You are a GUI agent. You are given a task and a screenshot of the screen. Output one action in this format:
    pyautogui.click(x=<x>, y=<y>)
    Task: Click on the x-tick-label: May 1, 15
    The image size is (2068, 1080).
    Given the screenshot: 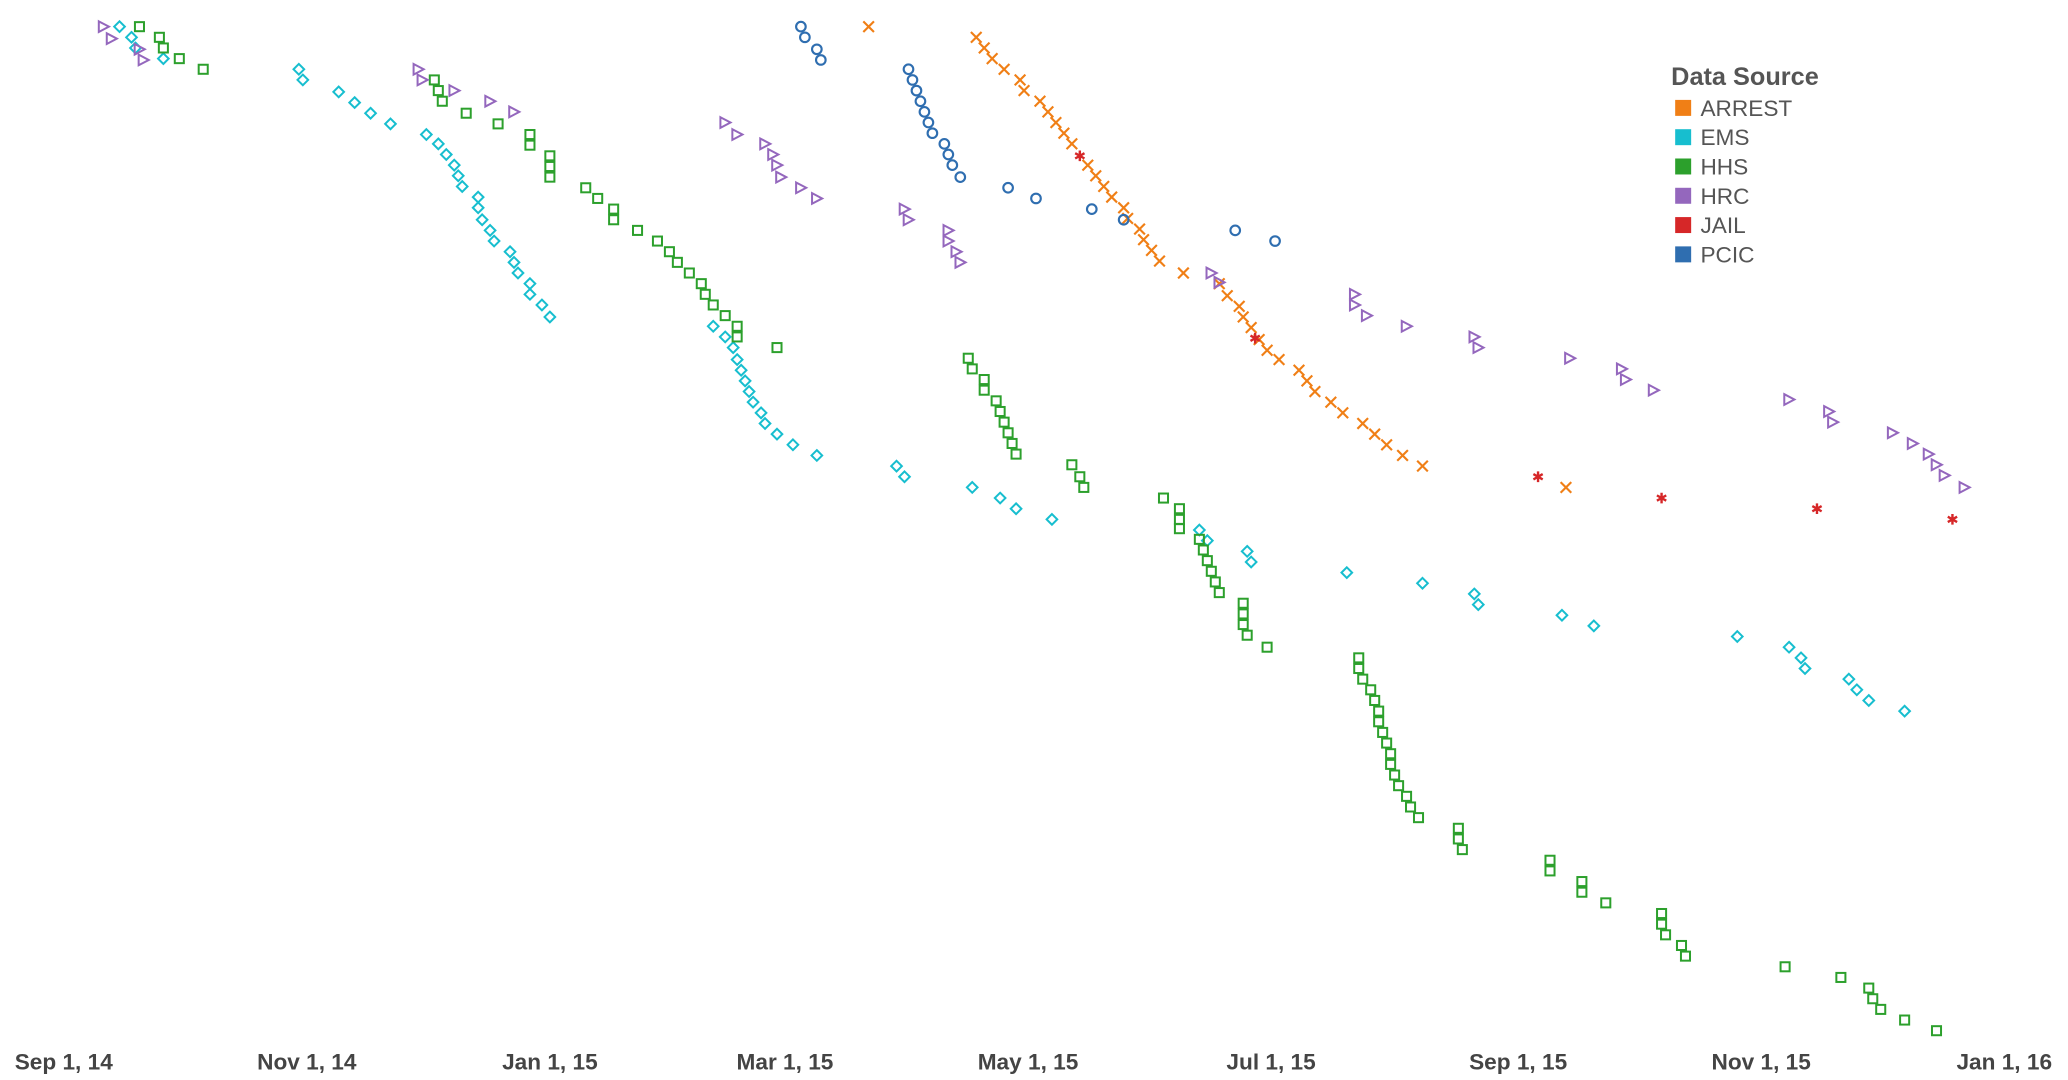 What is the action you would take?
    pyautogui.click(x=1028, y=1061)
    